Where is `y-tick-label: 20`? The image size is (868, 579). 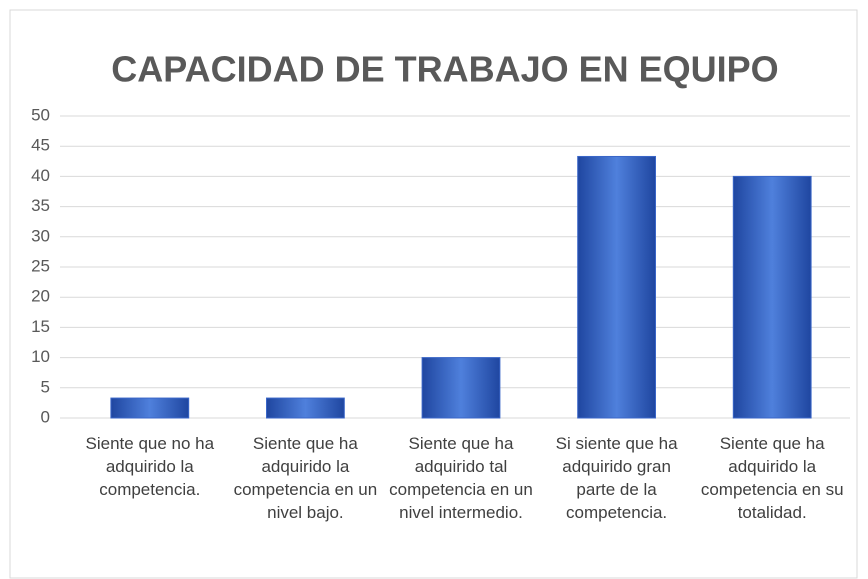 y-tick-label: 20 is located at coordinates (40, 296).